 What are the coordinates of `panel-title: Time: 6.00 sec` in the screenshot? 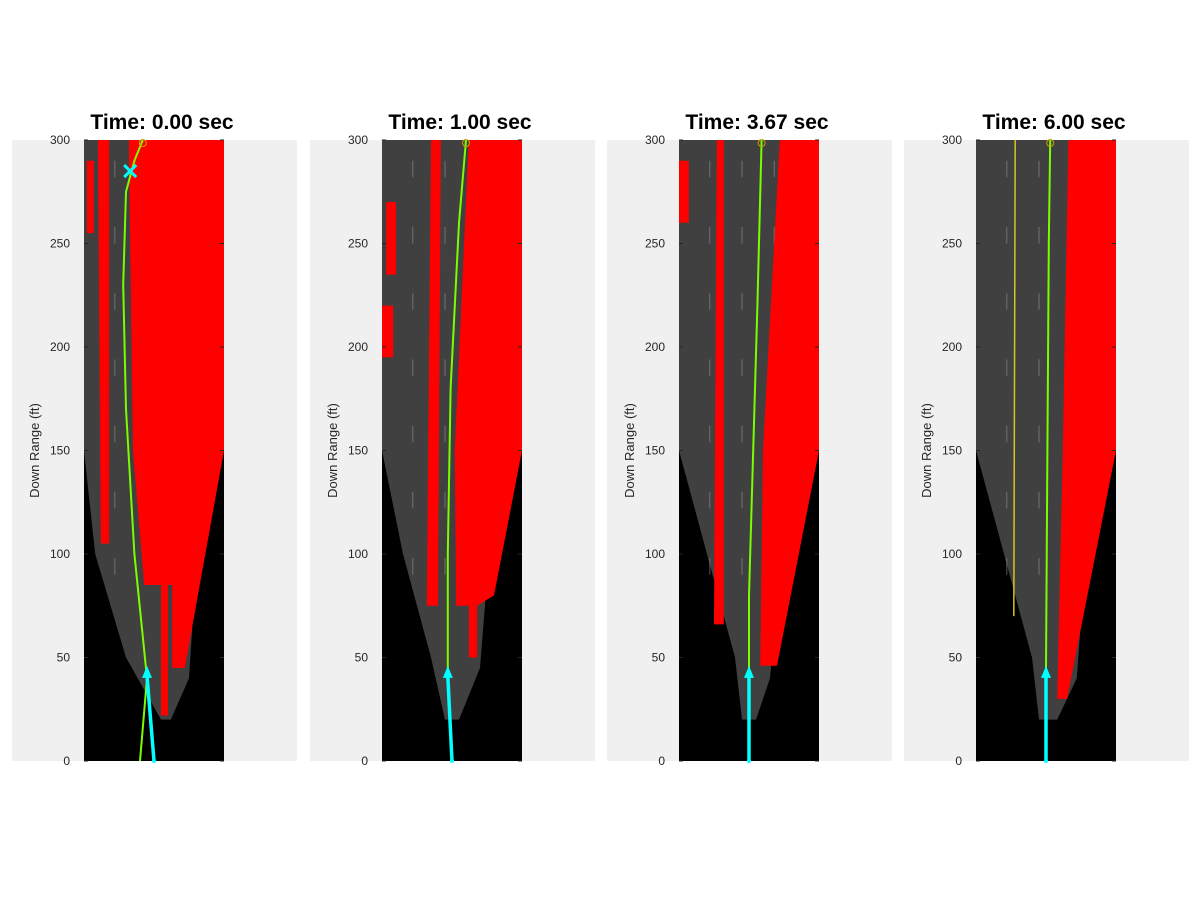 It's located at (1054, 122).